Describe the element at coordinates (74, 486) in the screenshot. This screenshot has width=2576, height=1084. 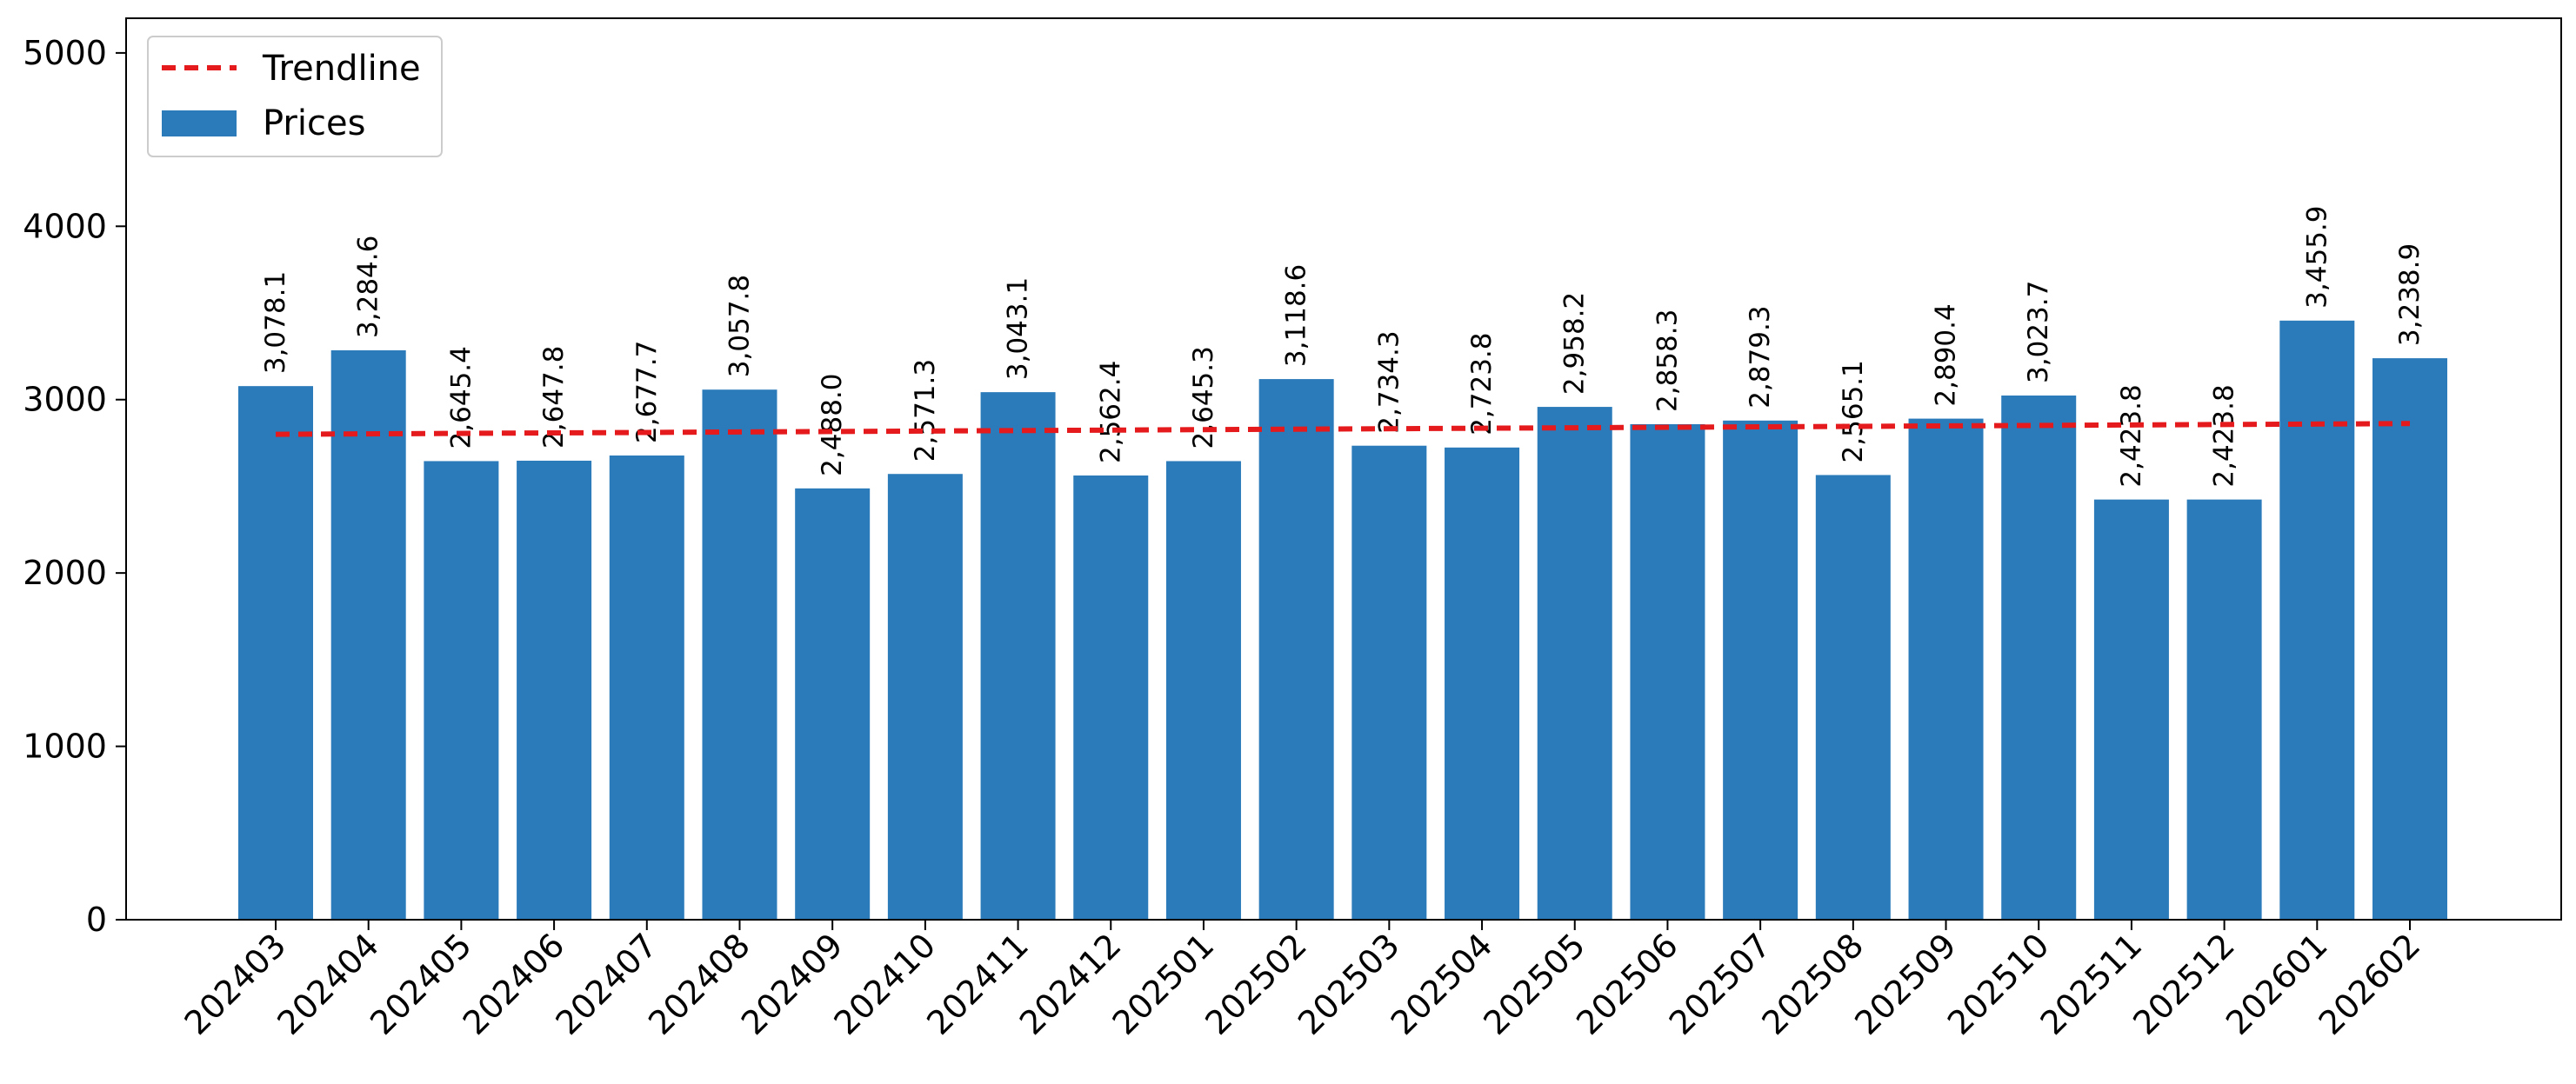
I see `y-axis: 0 1000 2000 3000 4000 5000` at that location.